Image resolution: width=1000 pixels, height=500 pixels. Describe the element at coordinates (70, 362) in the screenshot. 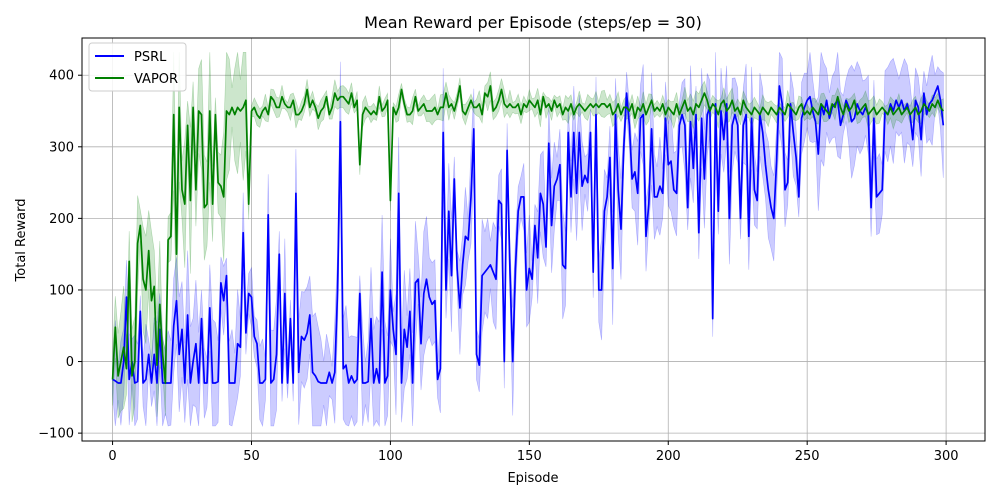

I see `y-tick-label: 0` at that location.